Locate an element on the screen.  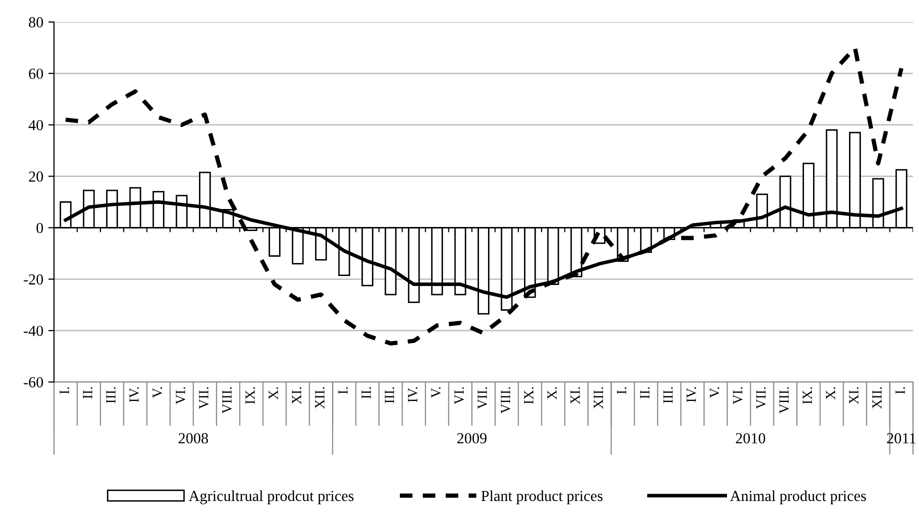
text: 2008 is located at coordinates (193, 438).